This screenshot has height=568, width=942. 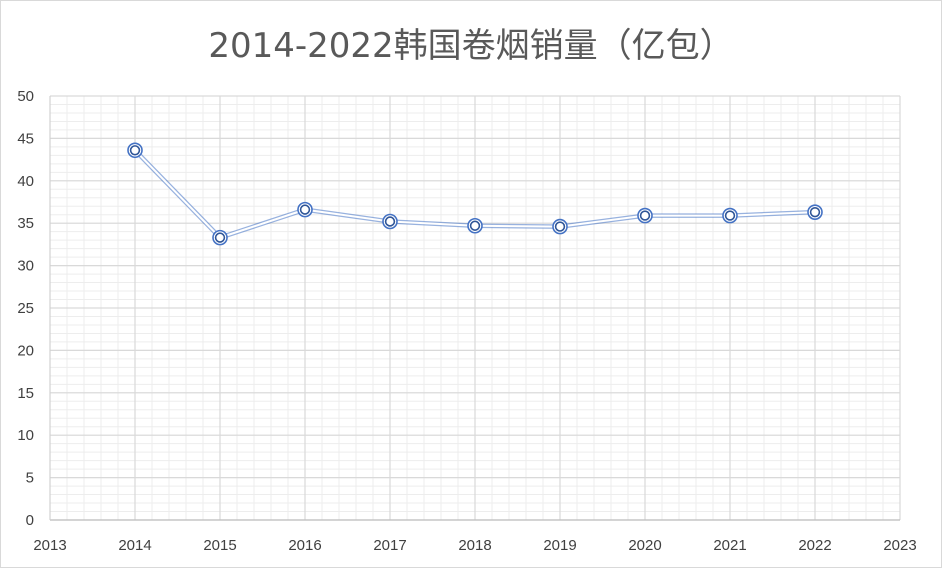 I want to click on data-series, so click(x=475, y=194).